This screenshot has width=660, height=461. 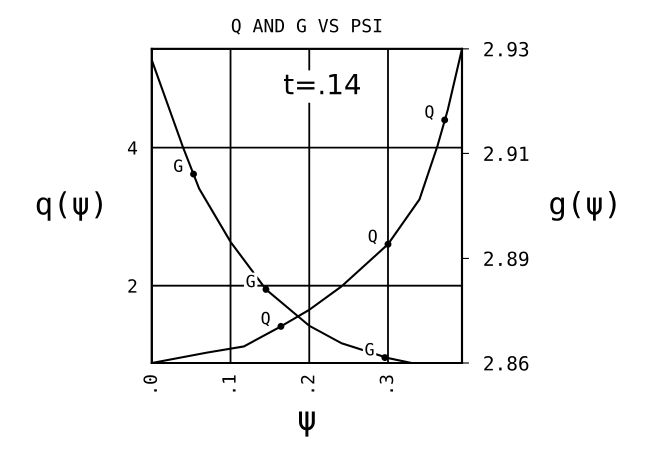 I want to click on annotation: t=.14, so click(x=322, y=84).